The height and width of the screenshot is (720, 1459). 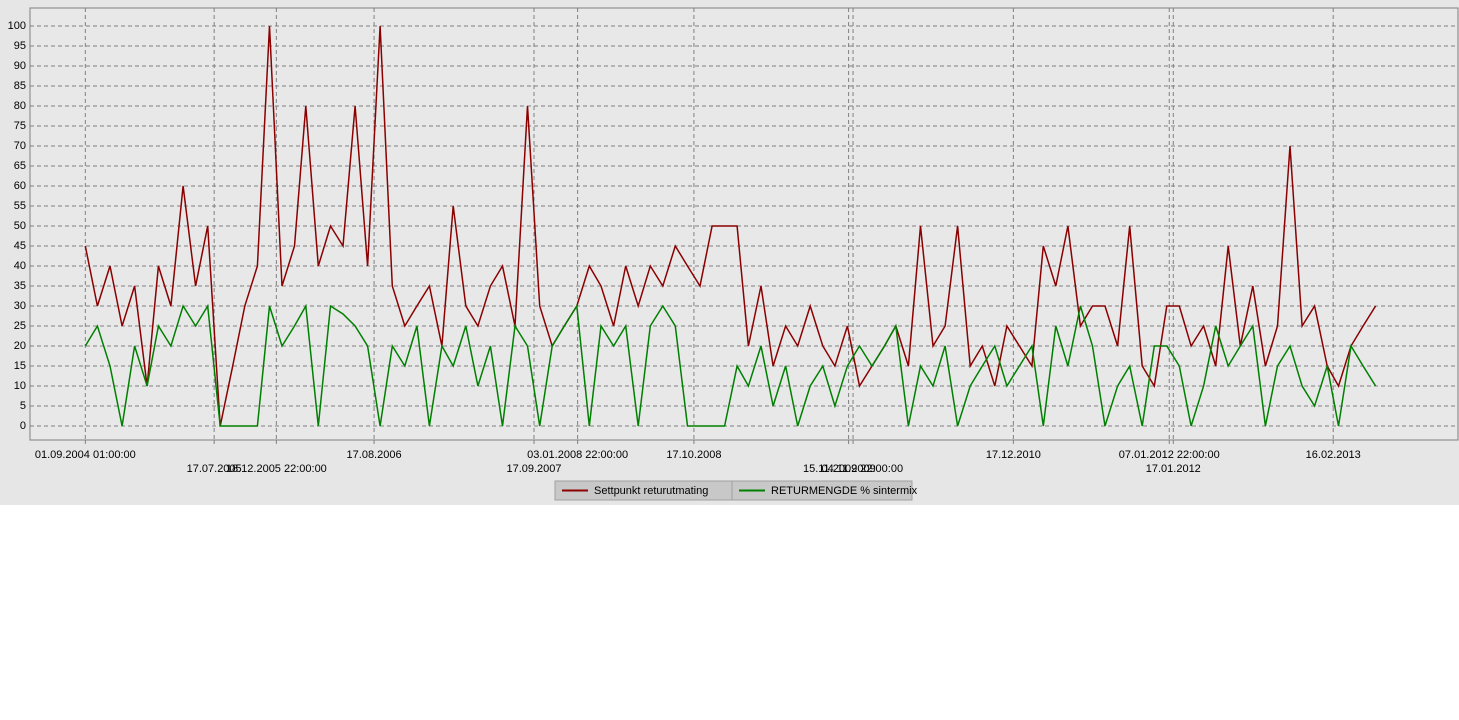 I want to click on y-tick-label: 40, so click(x=20, y=266).